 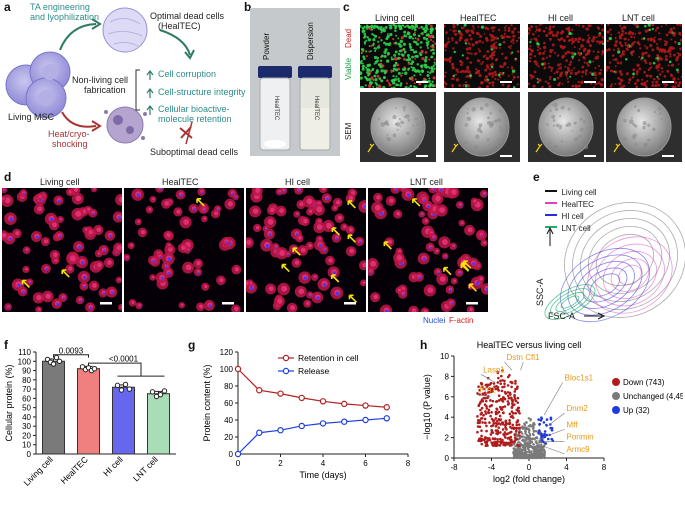 I want to click on schematic-corruption-label: Cell corruption, so click(x=187, y=74).